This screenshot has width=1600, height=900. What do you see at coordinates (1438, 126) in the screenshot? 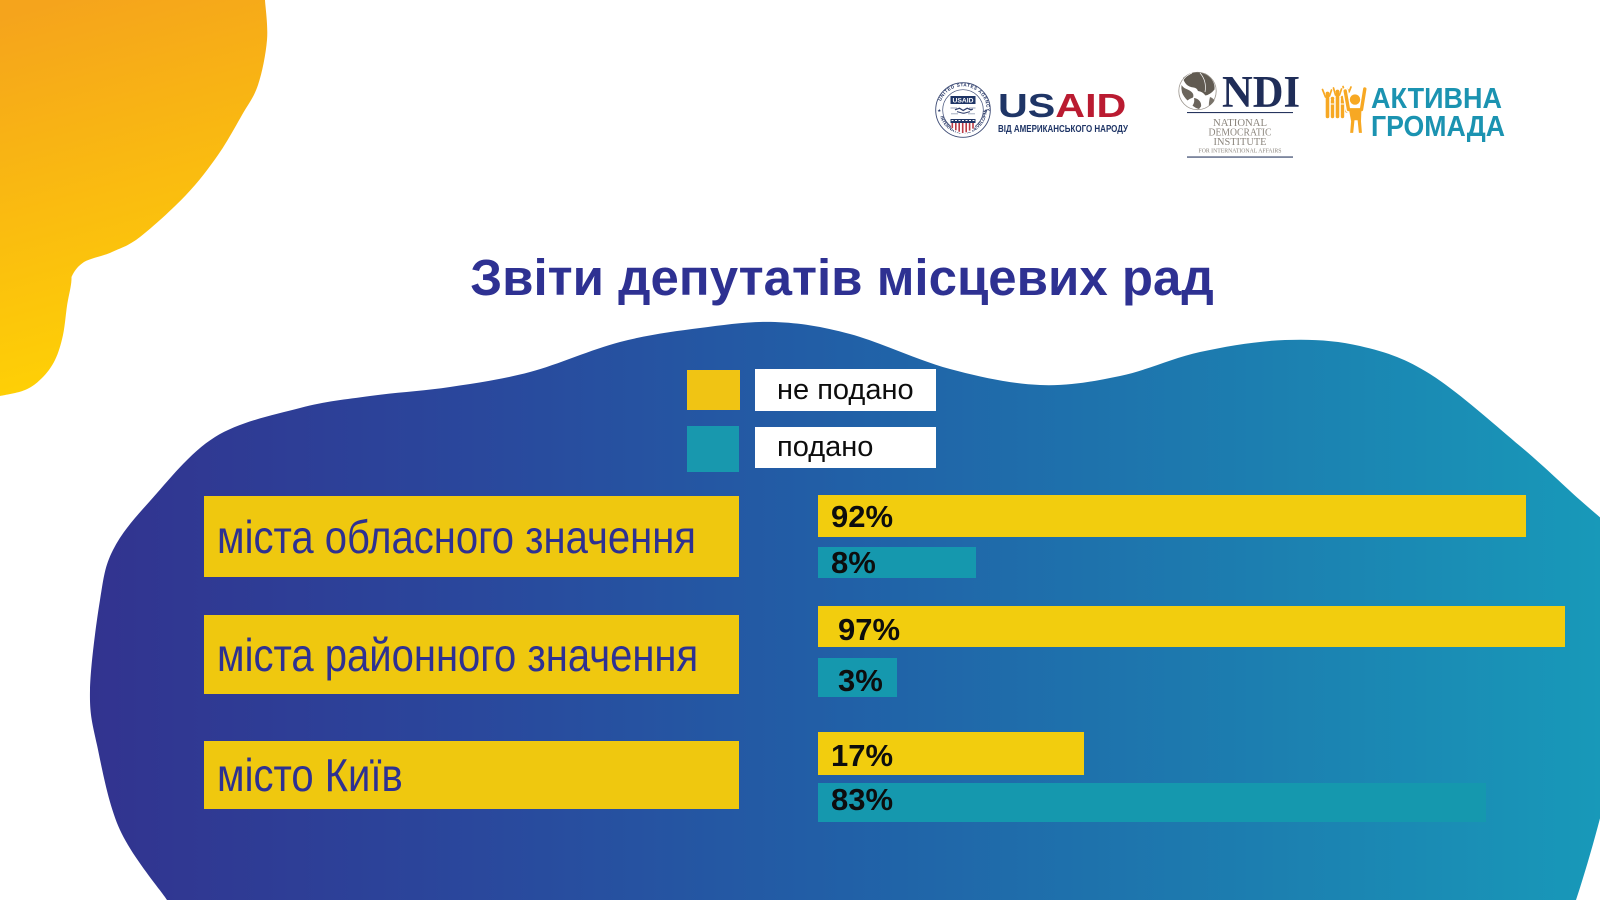
I see `svg-text: ГРОМАДА` at bounding box center [1438, 126].